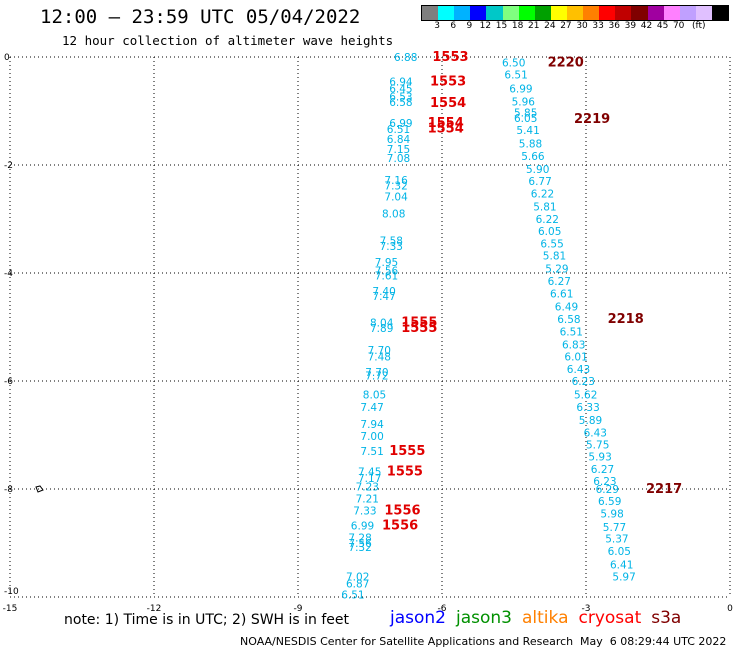 The width and height of the screenshot is (740, 650). Describe the element at coordinates (513, 63) in the screenshot. I see `swh-value: 6.50` at that location.